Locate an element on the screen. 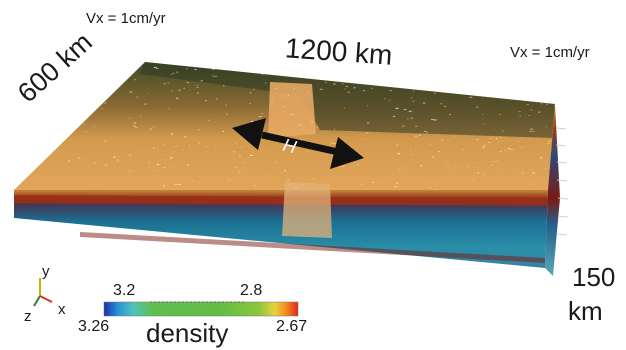 The height and width of the screenshot is (350, 626). axis-z-label: z is located at coordinates (28, 316).